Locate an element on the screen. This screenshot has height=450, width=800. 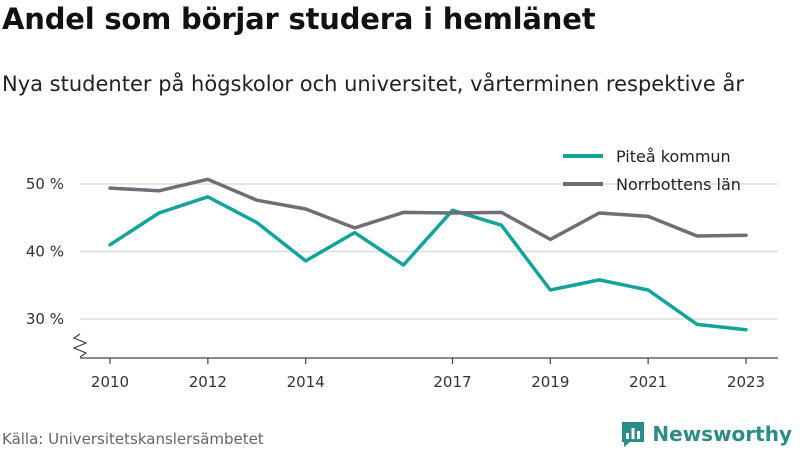
legend-label: Norrbottens län is located at coordinates (678, 184).